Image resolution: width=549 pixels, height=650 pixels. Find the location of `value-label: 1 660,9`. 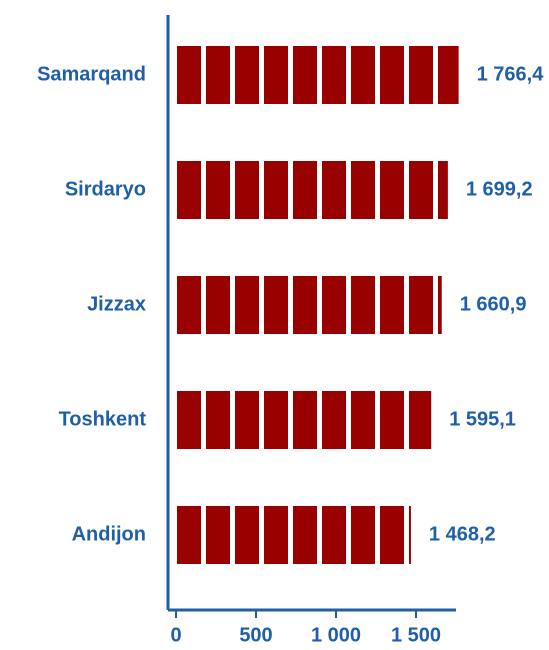

value-label: 1 660,9 is located at coordinates (493, 304).